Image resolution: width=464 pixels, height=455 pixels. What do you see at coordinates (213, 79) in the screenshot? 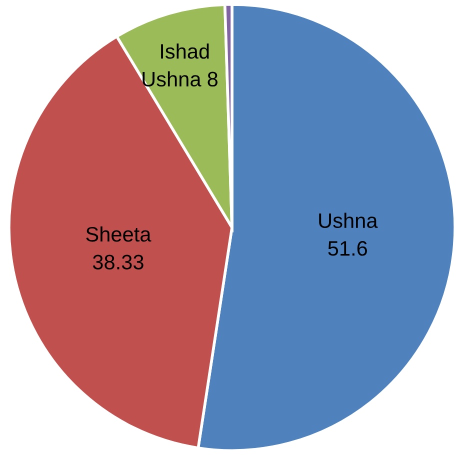
I see `data-label: 8` at bounding box center [213, 79].